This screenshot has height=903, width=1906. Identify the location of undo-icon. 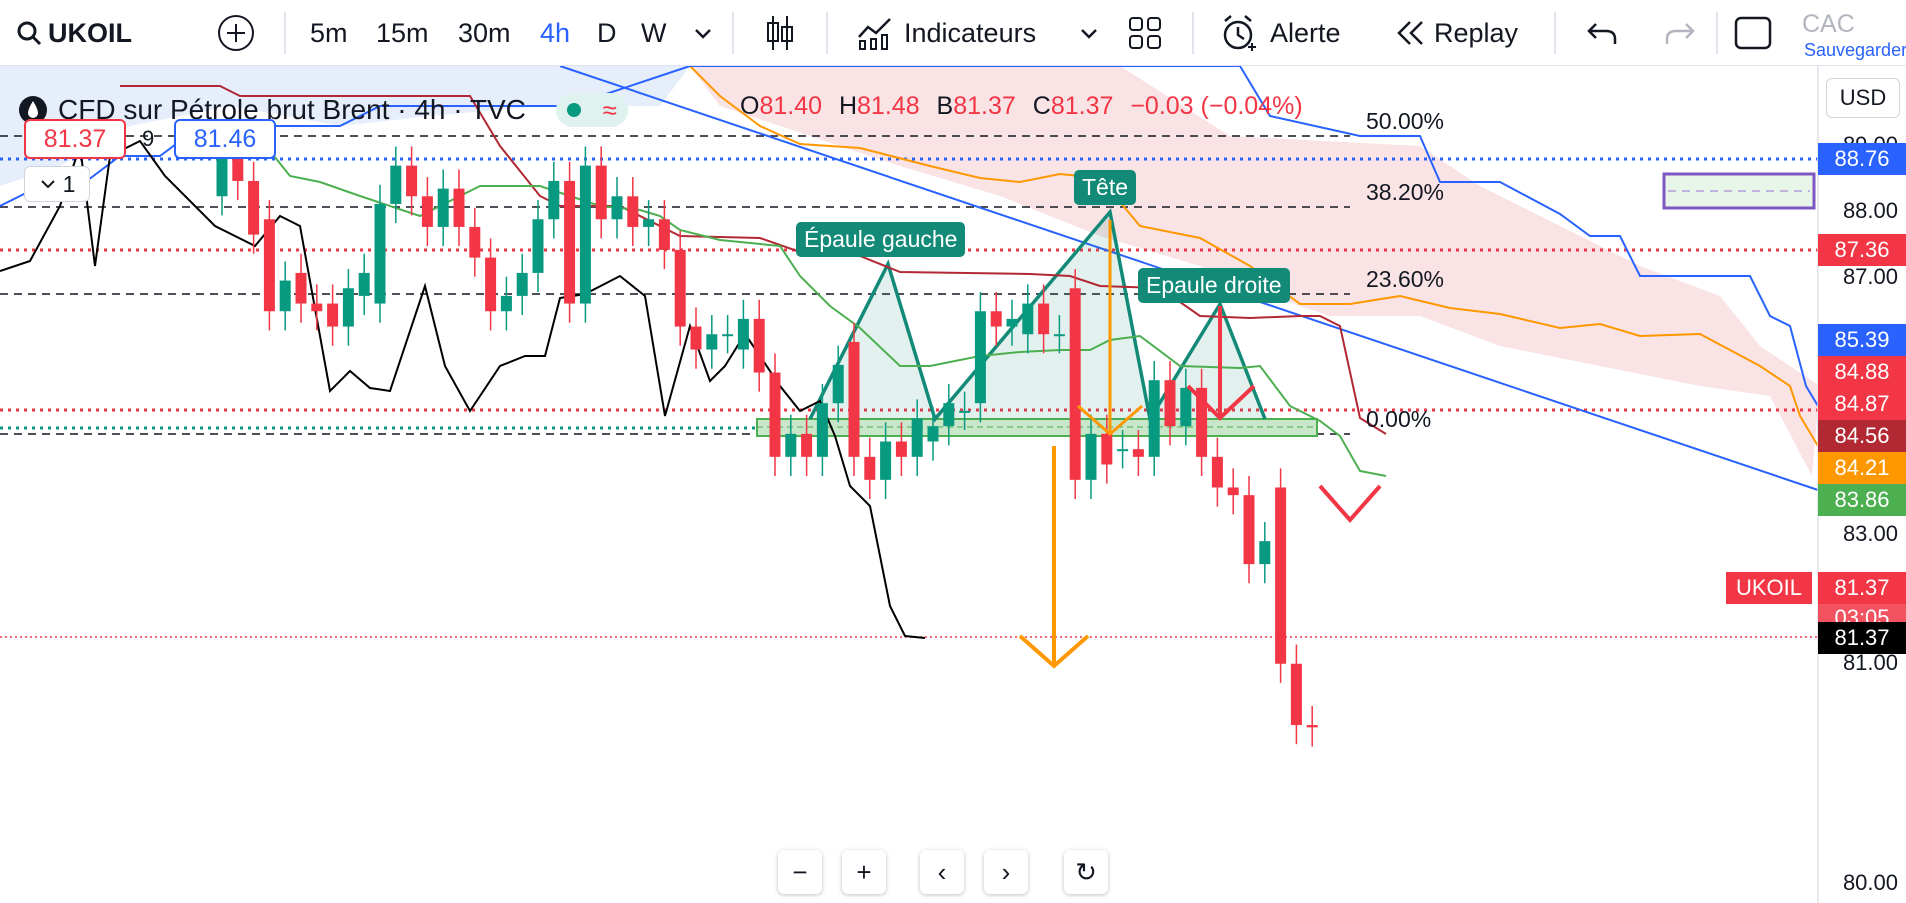
(1602, 33).